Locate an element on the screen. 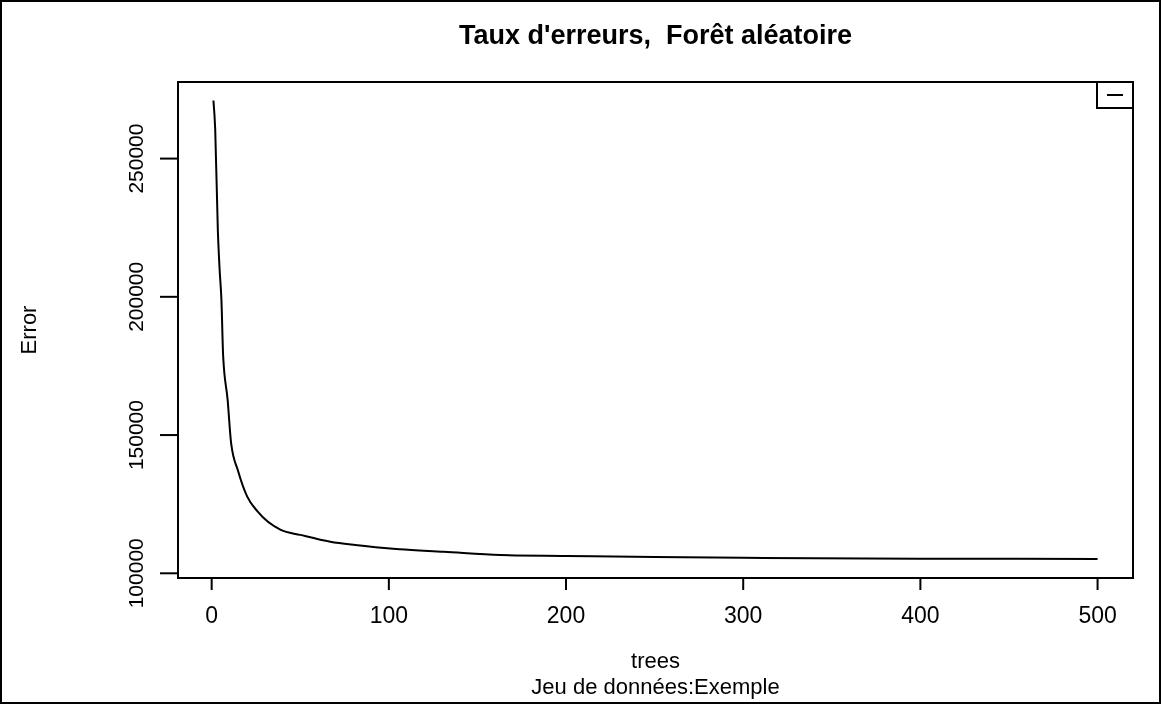 The height and width of the screenshot is (704, 1161). y-tick-label: 200000 is located at coordinates (135, 296).